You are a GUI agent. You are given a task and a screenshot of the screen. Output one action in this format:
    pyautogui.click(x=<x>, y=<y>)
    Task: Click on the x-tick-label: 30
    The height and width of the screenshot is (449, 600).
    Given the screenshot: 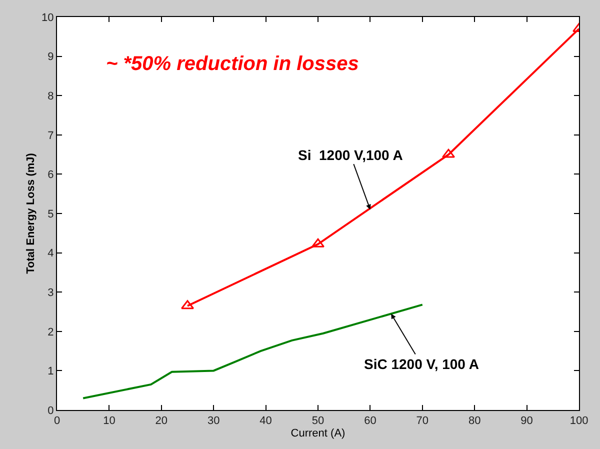 What is the action you would take?
    pyautogui.click(x=213, y=421)
    